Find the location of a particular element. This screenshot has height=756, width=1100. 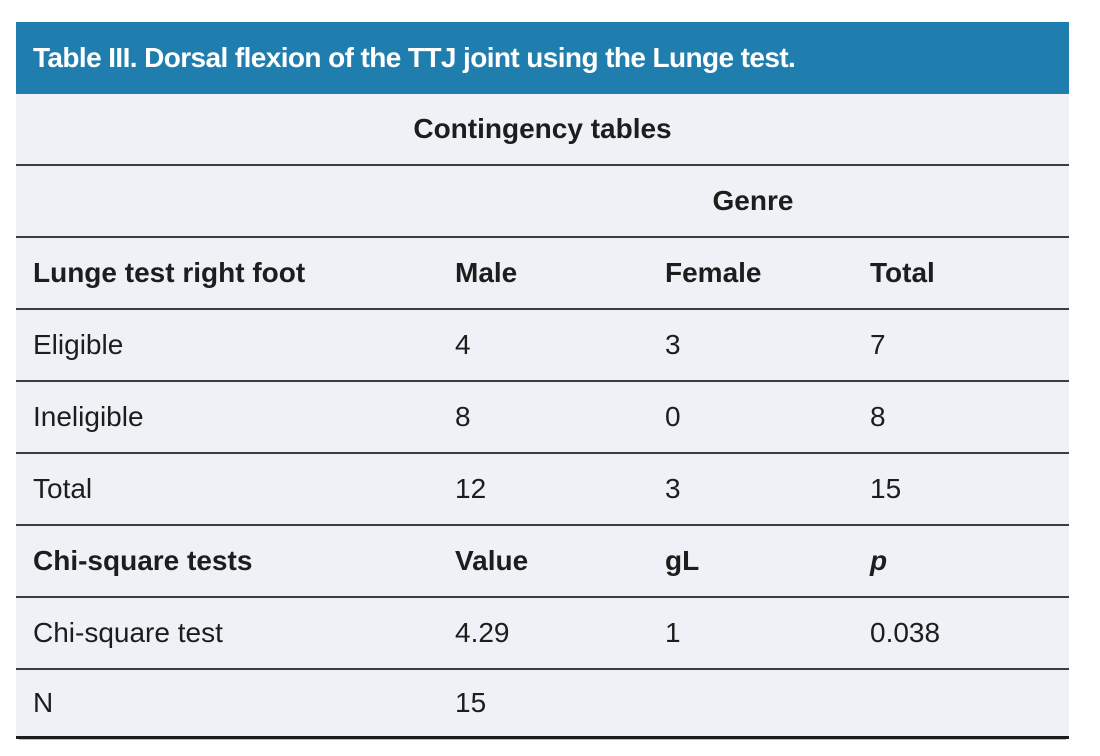

cell-gl: 1 is located at coordinates (673, 632).